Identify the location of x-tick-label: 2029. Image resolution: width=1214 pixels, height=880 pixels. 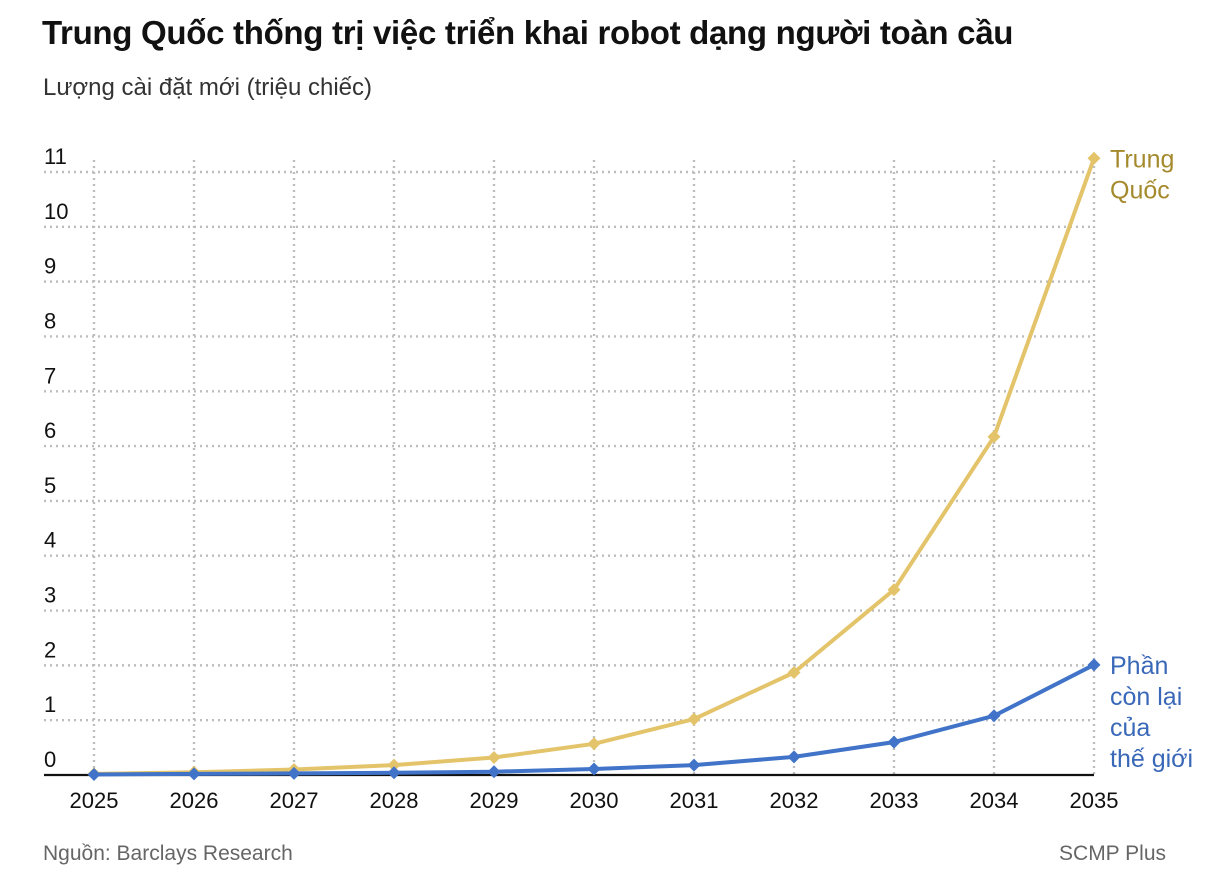
(494, 800).